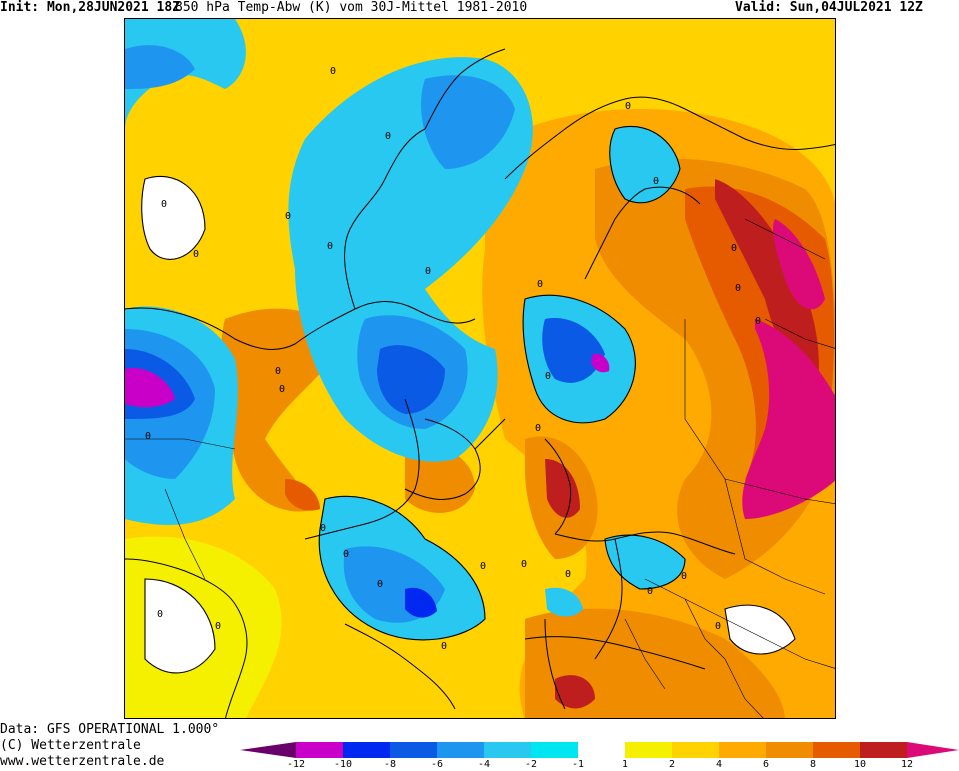  What do you see at coordinates (564, 602) in the screenshot?
I see `anomaly-region-minus2-iberia` at bounding box center [564, 602].